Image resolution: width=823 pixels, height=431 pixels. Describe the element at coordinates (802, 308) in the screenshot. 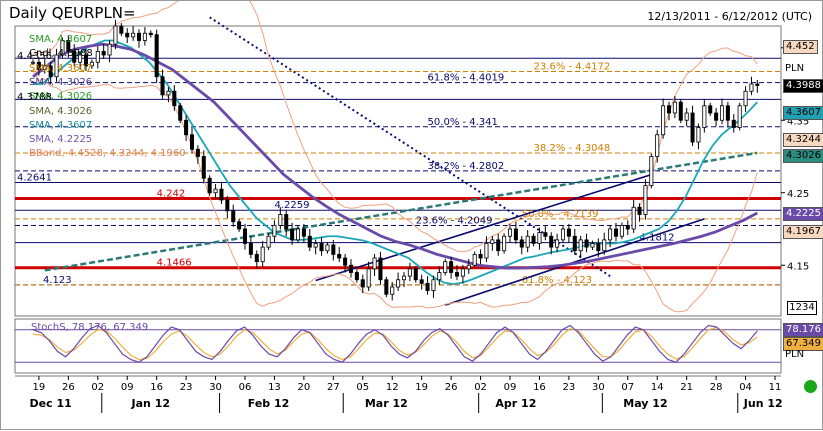

I see `scale-box: 1234` at that location.